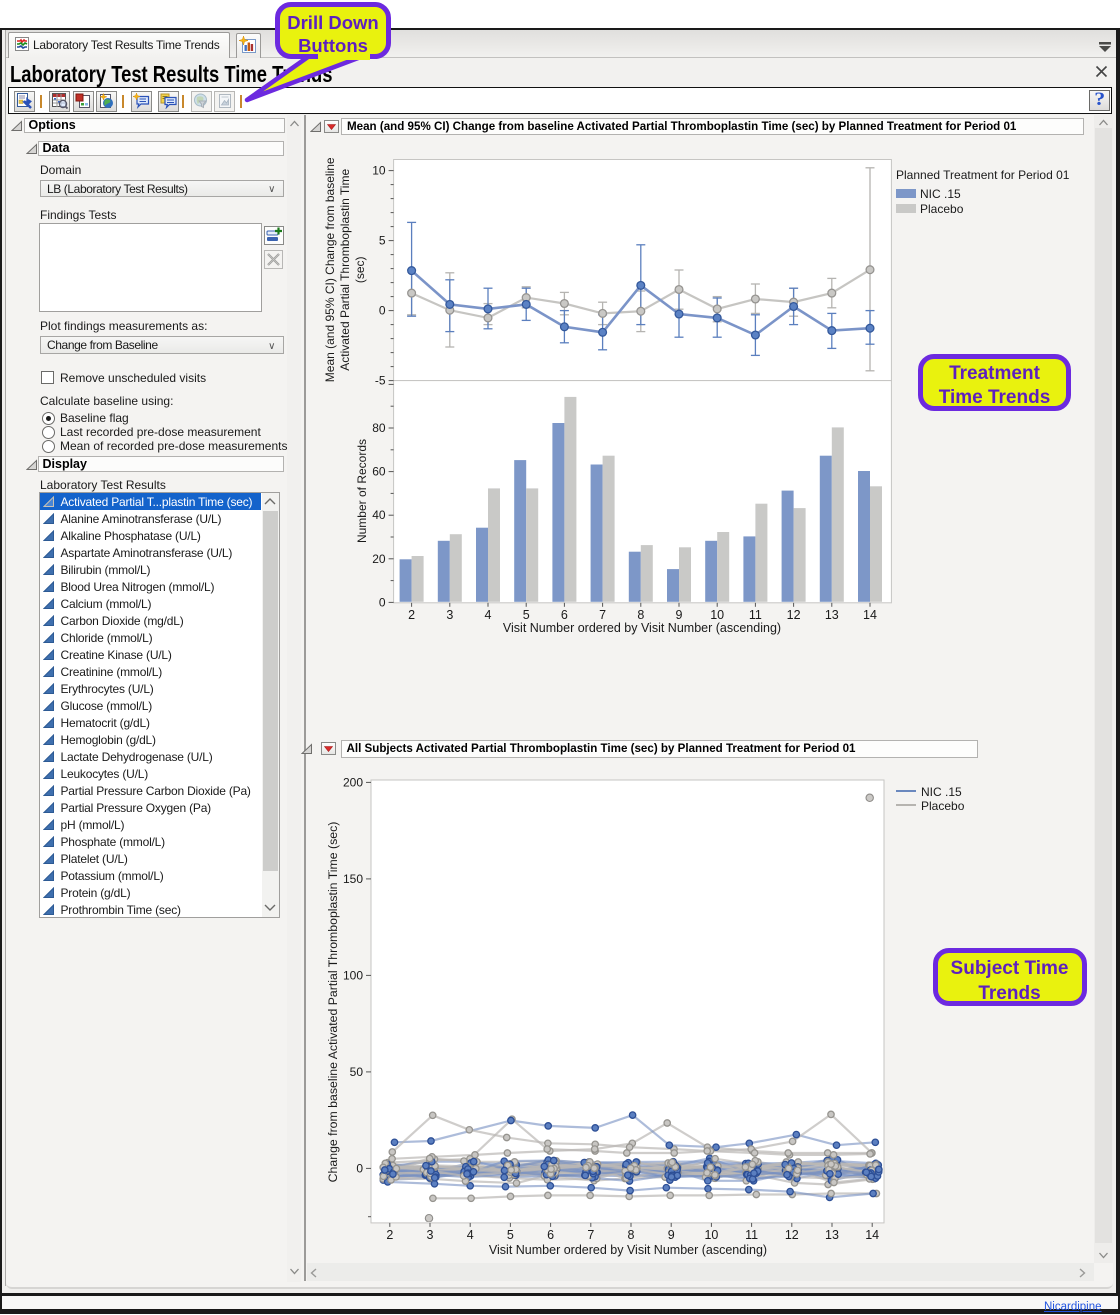 The height and width of the screenshot is (1315, 1120). What do you see at coordinates (357, 1072) in the screenshot?
I see `svg-text: 50` at bounding box center [357, 1072].